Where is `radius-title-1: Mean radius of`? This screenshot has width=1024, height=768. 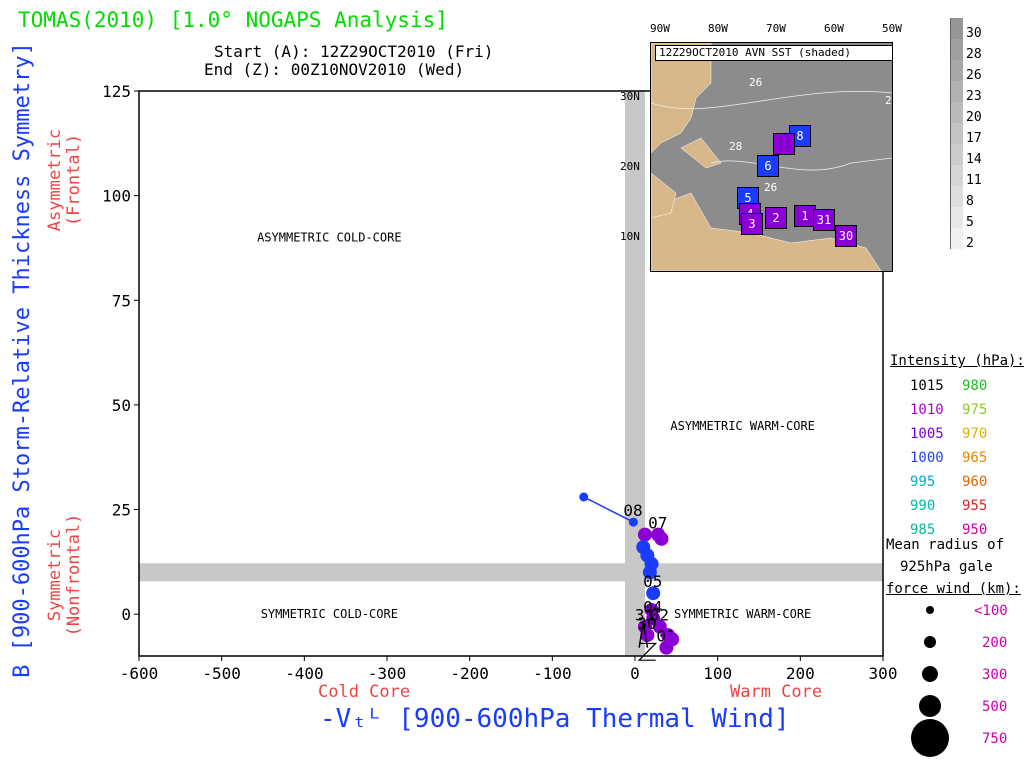 radius-title-1: Mean radius of is located at coordinates (945, 545).